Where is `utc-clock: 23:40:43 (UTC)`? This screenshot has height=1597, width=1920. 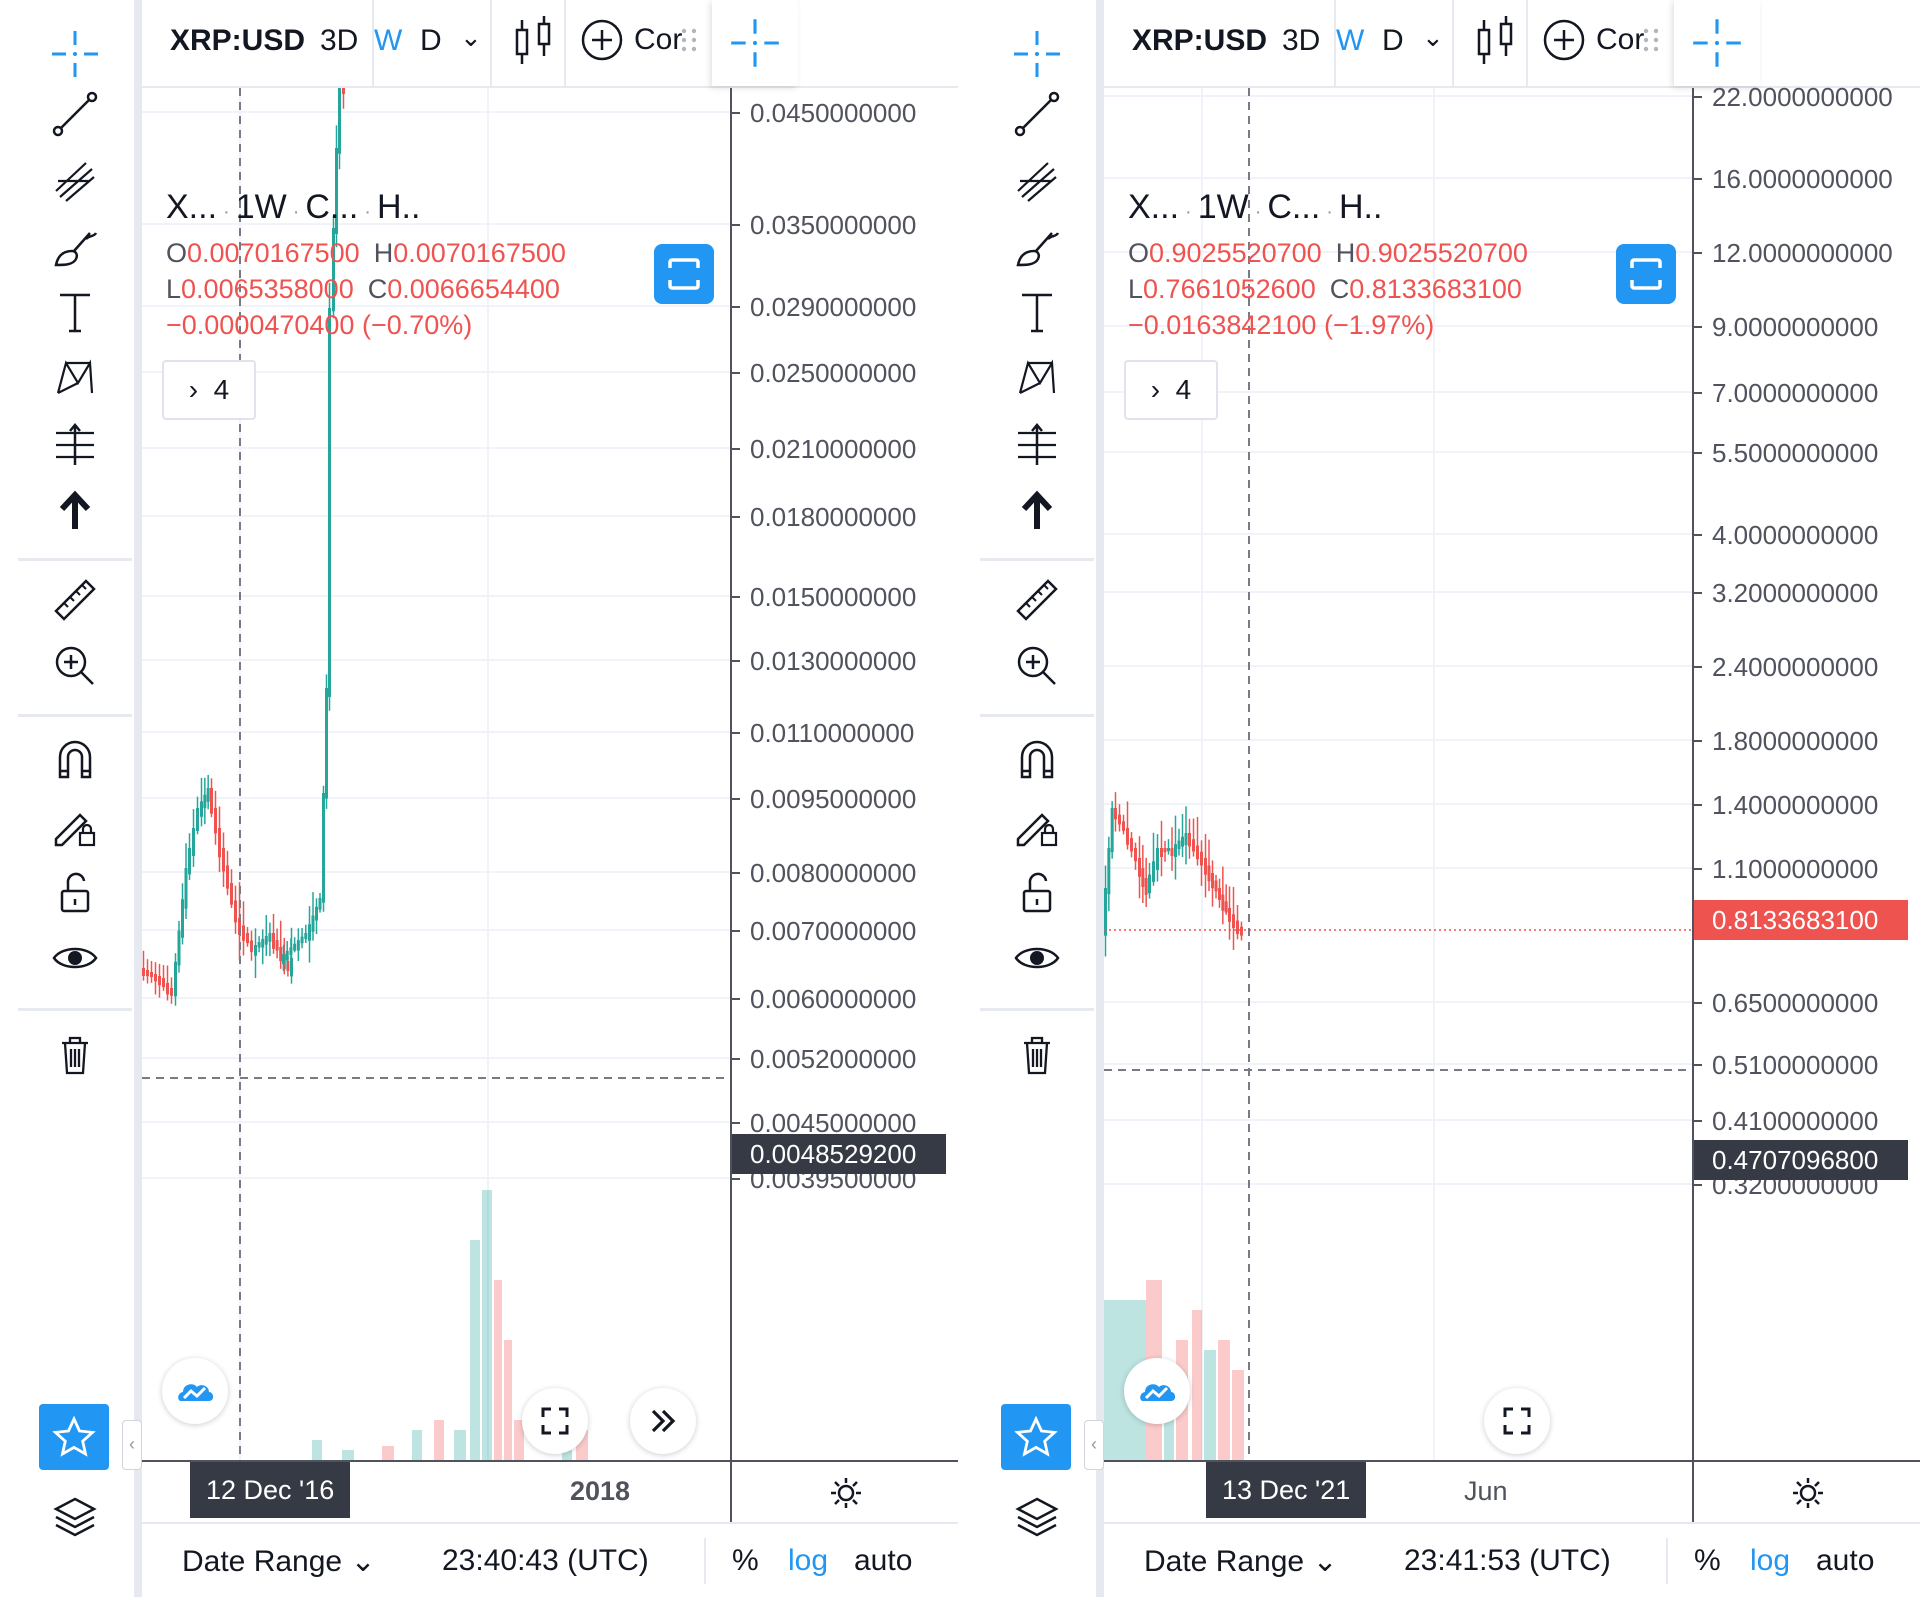
utc-clock: 23:40:43 (UTC) is located at coordinates (545, 1560).